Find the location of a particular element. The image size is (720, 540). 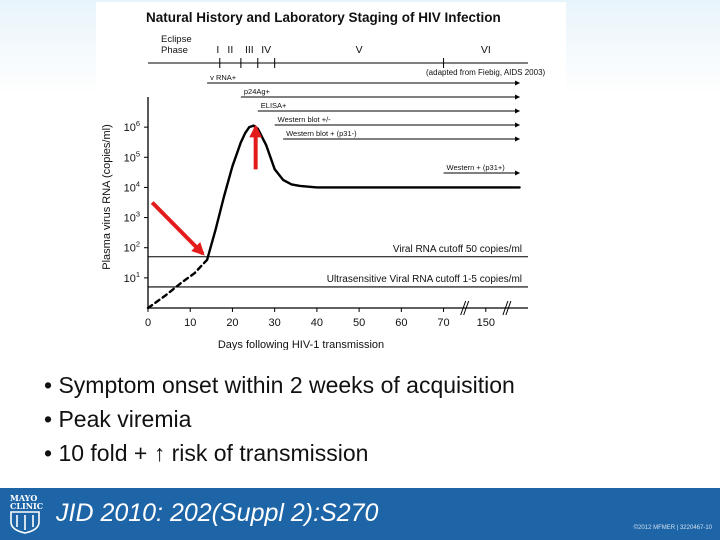

assay-label: p24Ag+ is located at coordinates (257, 91).